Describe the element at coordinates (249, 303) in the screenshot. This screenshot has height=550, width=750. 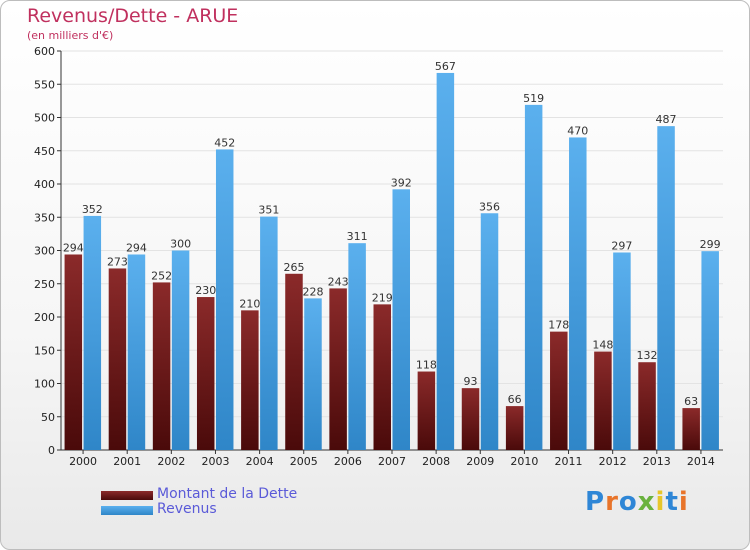
I see `data-label-dette: 210` at that location.